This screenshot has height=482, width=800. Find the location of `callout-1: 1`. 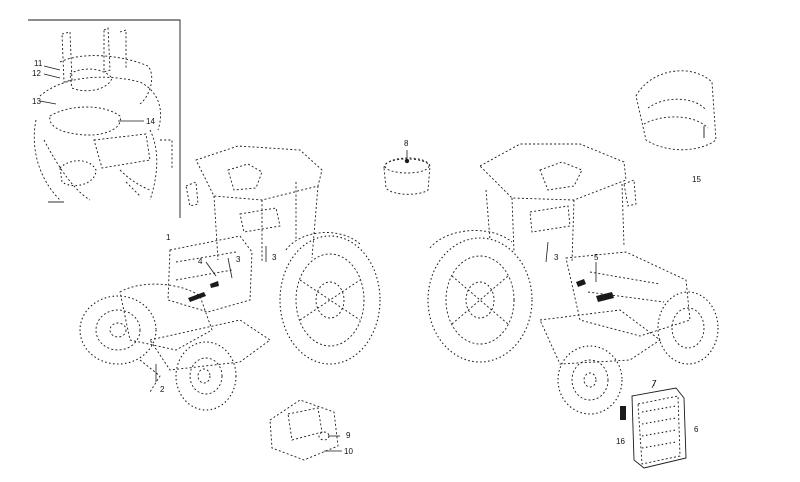

callout-1: 1 is located at coordinates (168, 237).